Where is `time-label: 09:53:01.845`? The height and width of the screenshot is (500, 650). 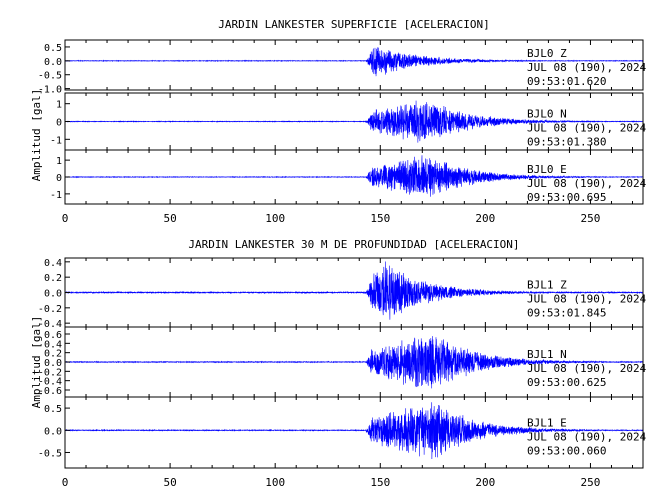
time-label: 09:53:01.845 is located at coordinates (566, 313).